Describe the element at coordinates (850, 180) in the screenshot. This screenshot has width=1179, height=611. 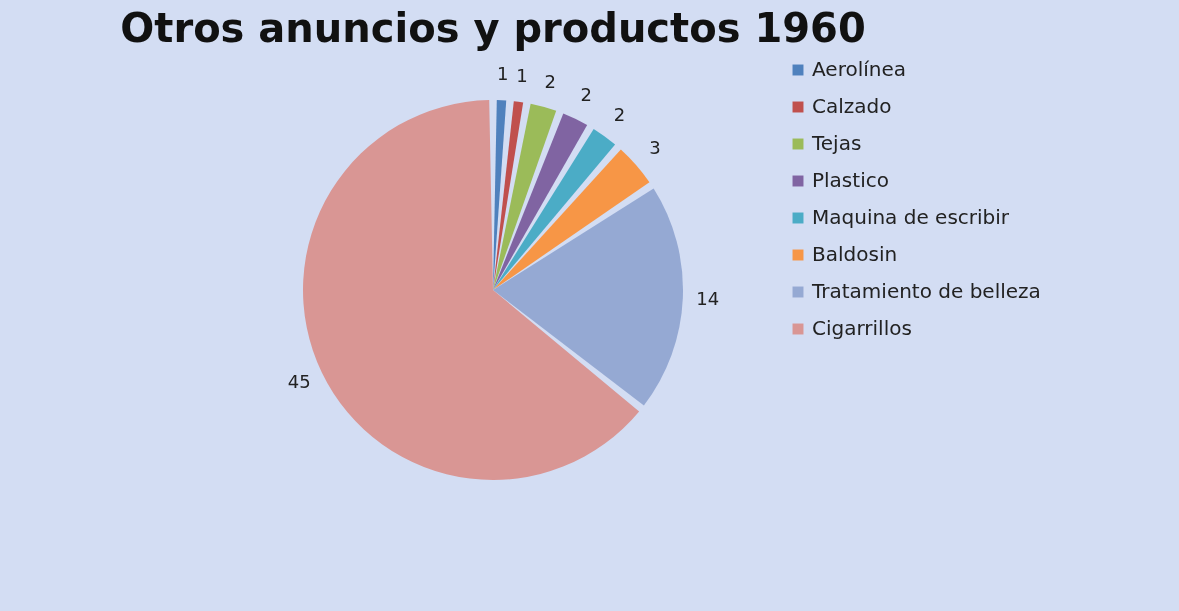
I see `legend-label: Plastico` at that location.